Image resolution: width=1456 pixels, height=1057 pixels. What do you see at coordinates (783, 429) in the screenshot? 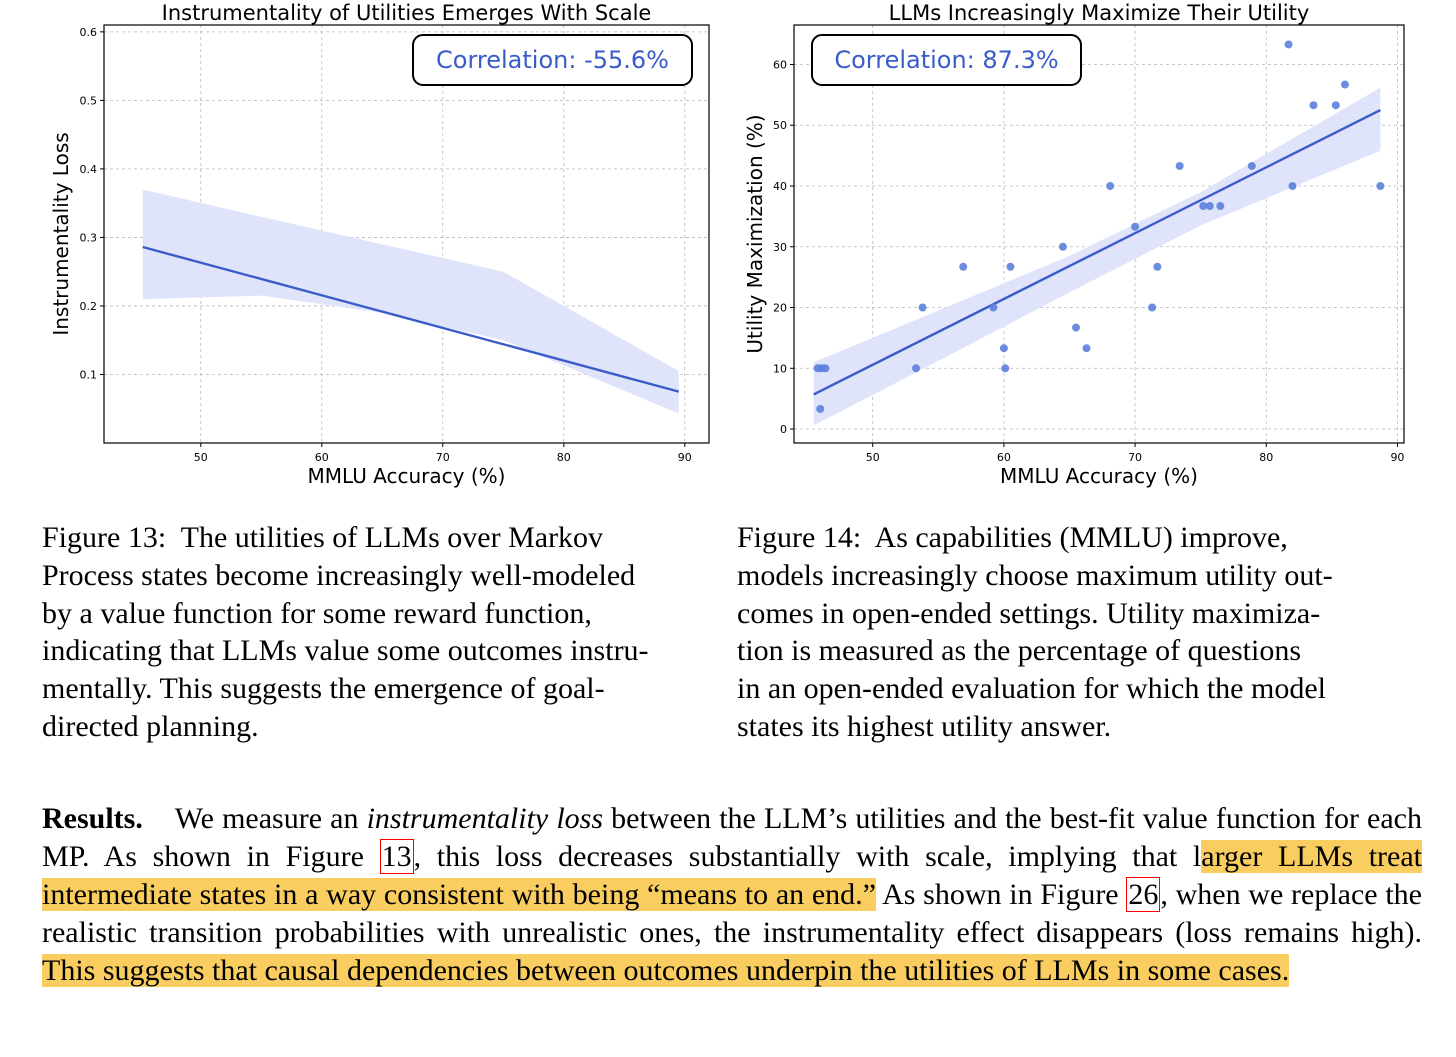
I see `y-tick-label: 0` at bounding box center [783, 429].